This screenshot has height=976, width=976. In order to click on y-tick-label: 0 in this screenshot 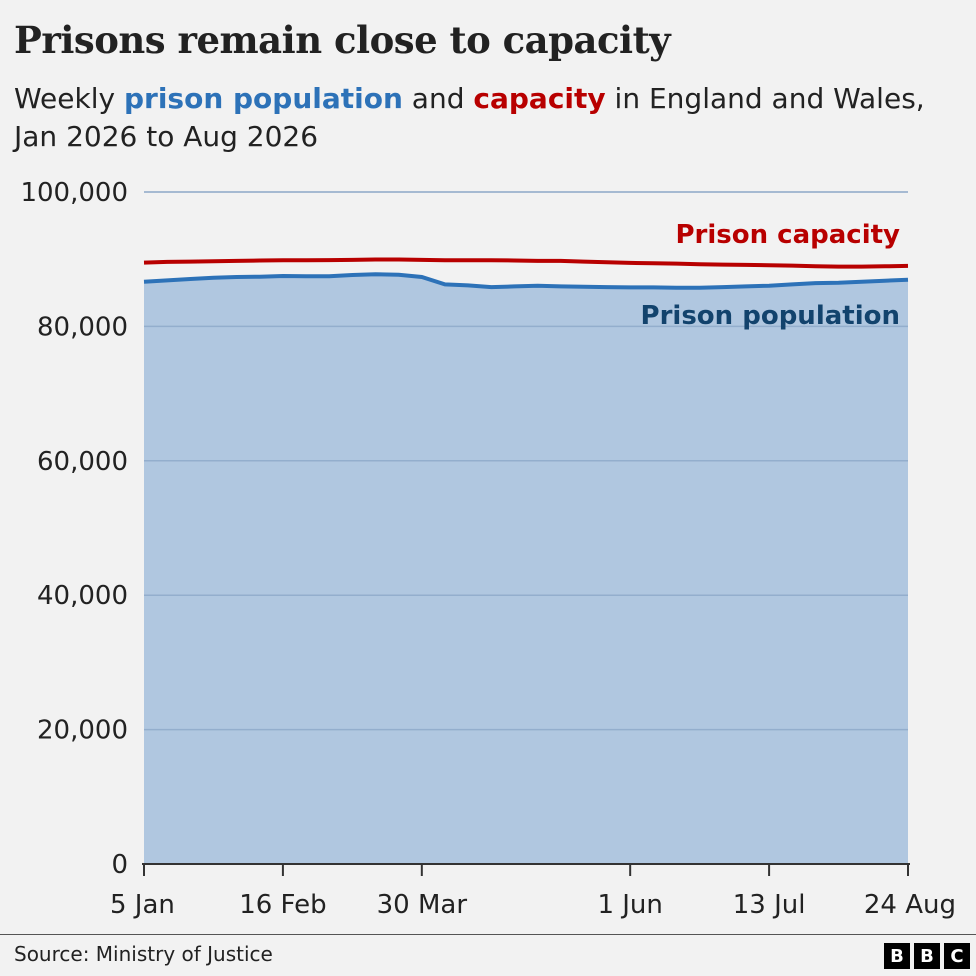, I will do `click(119, 865)`.